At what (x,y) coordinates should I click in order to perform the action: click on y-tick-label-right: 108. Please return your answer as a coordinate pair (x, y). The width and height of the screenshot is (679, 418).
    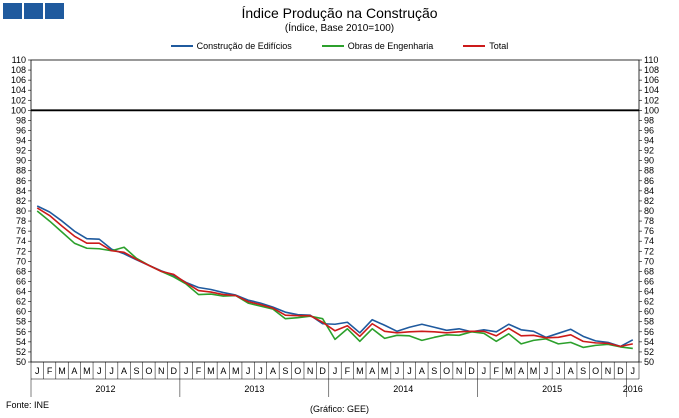
    Looking at the image, I should click on (651, 70).